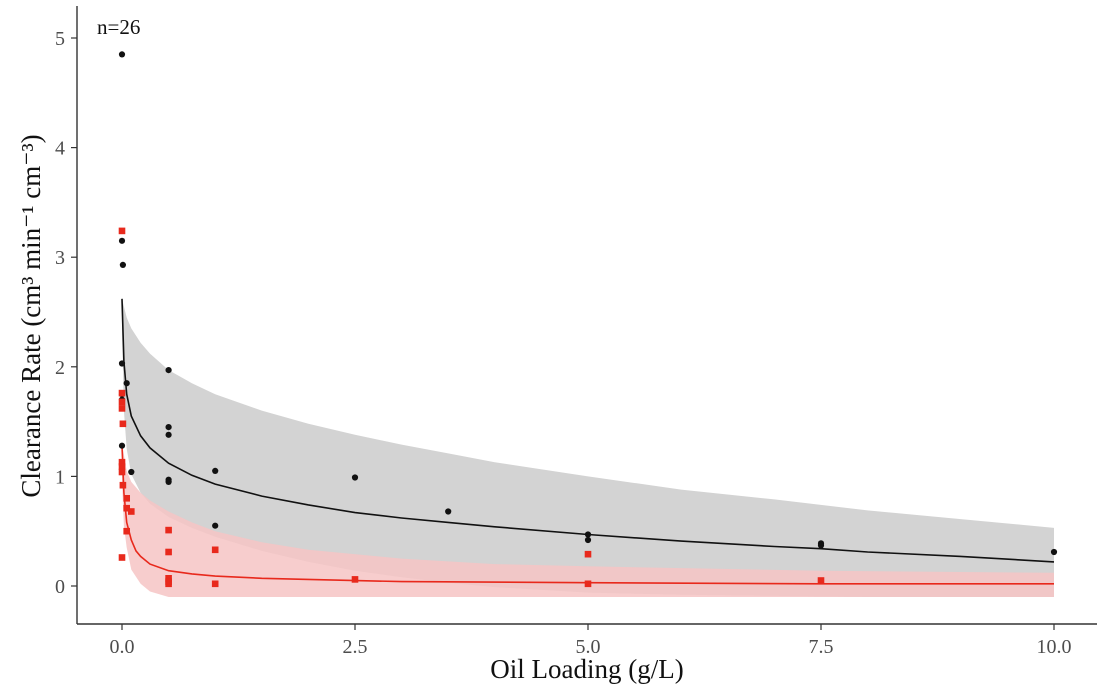 Image resolution: width=1098 pixels, height=691 pixels. Describe the element at coordinates (586, 669) in the screenshot. I see `x-axis-title: Oil Loading (g/L)` at that location.